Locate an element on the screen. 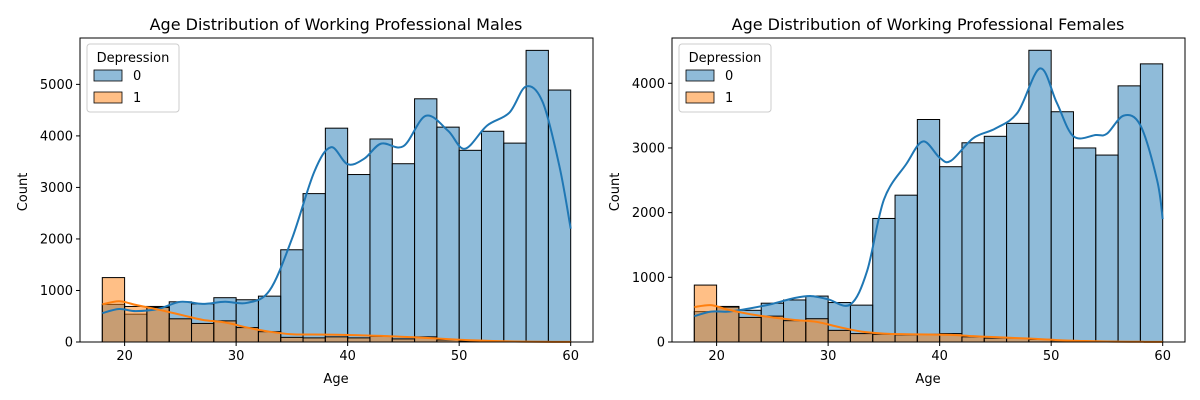 This screenshot has width=1200, height=400. y-ticks: 0 1000 2000 3000 4000 5000 is located at coordinates (60, 214).